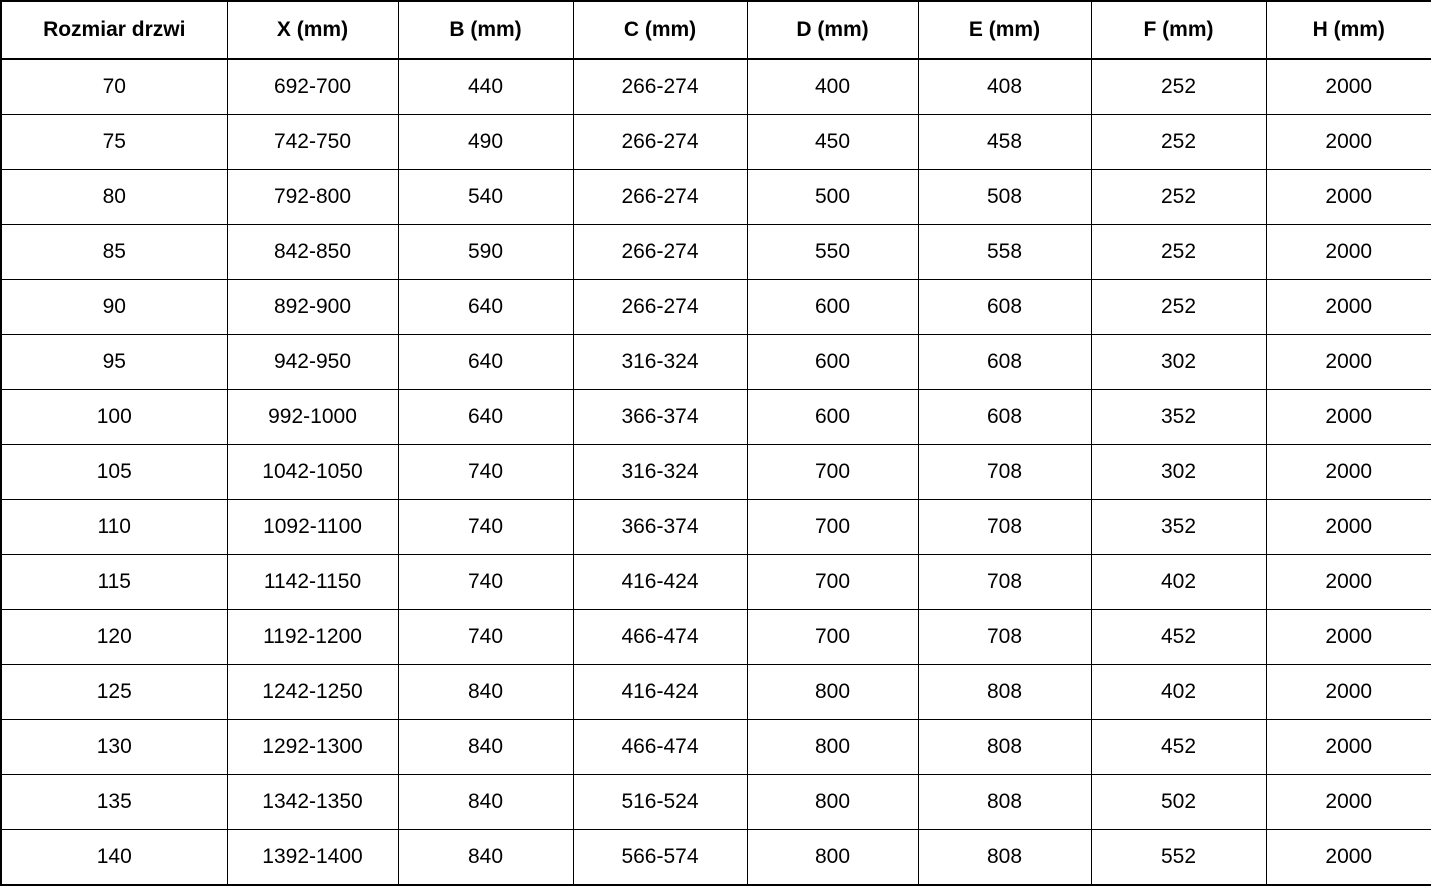 The width and height of the screenshot is (1431, 886). Describe the element at coordinates (485, 252) in the screenshot. I see `table-cell: 590` at that location.